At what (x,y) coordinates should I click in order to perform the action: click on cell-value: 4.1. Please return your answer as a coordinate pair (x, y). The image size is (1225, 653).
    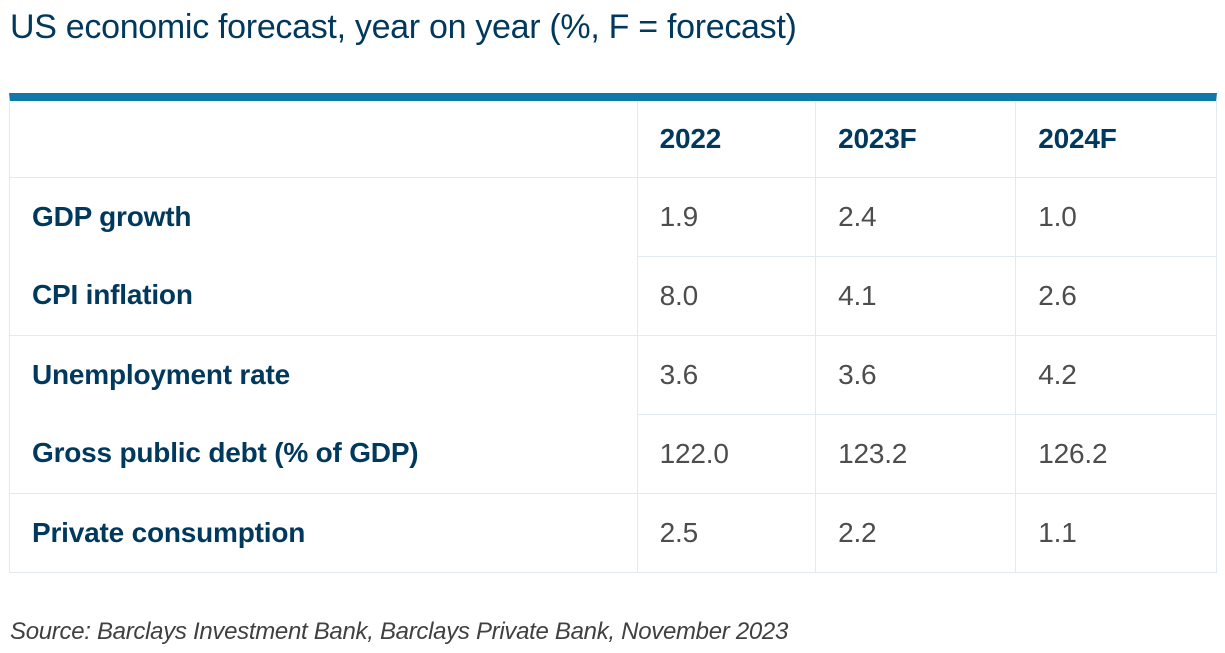
    Looking at the image, I should click on (915, 296).